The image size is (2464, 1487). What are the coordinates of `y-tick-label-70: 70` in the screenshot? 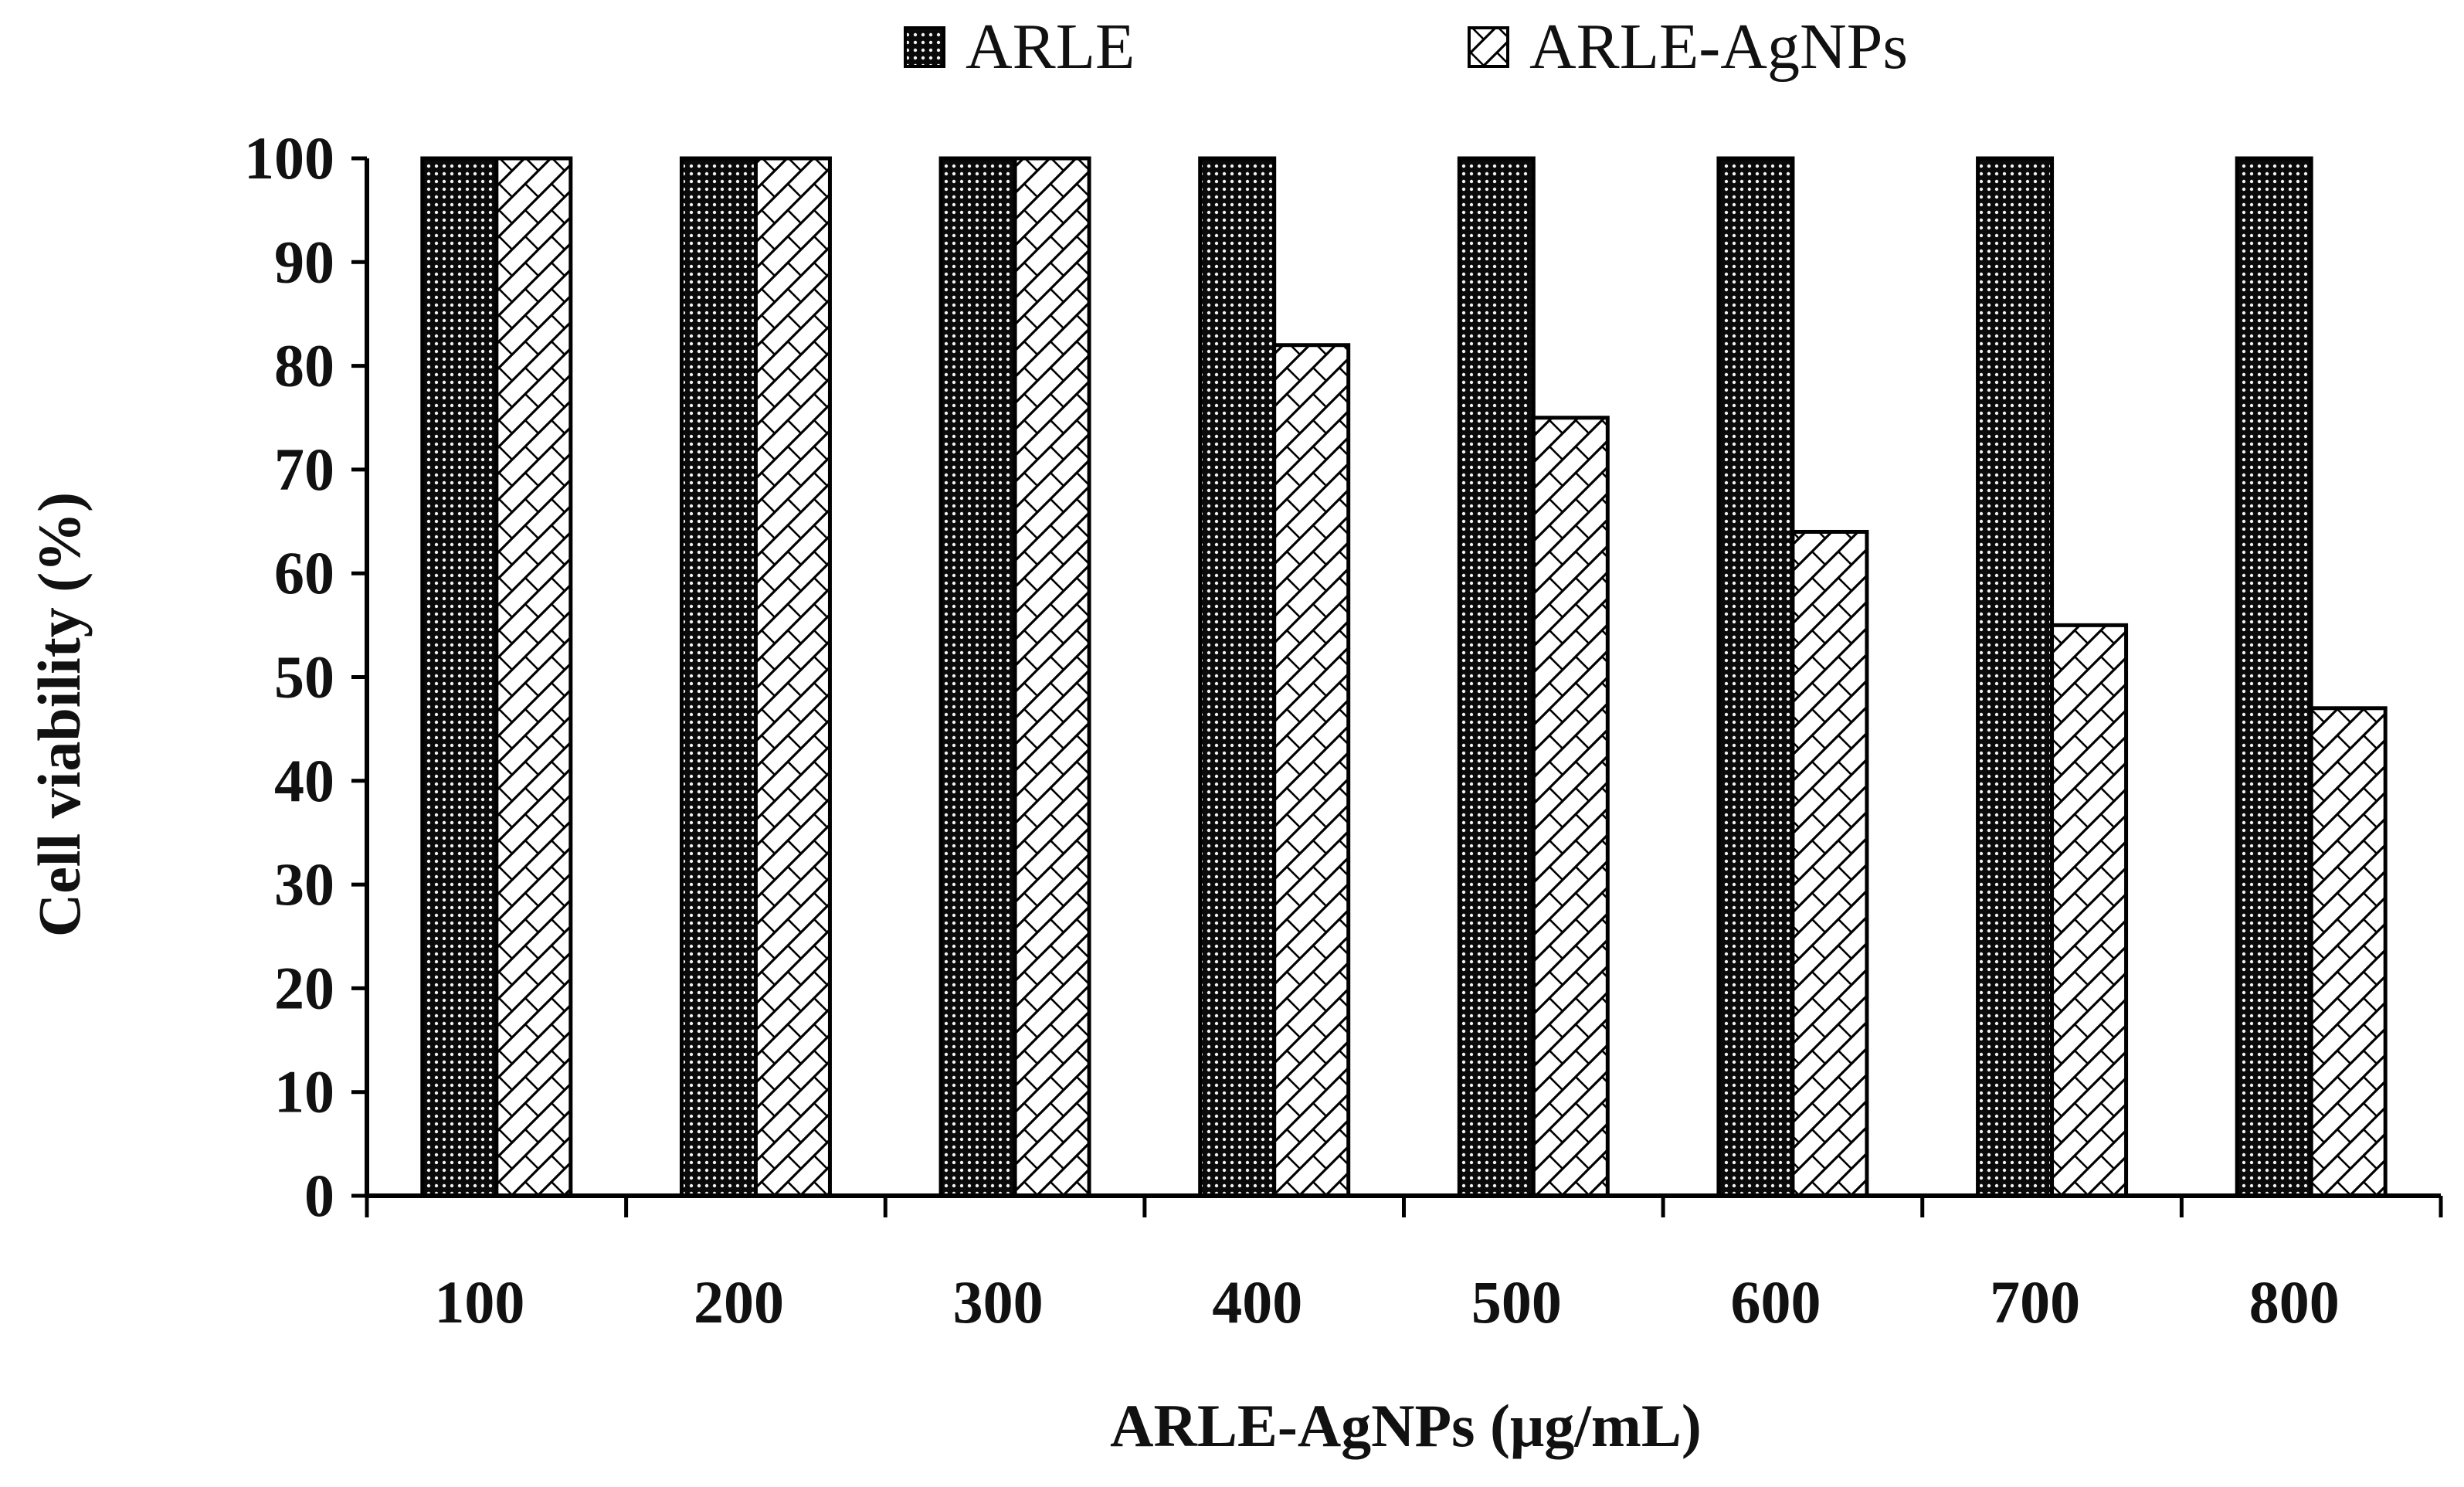 It's located at (304, 469).